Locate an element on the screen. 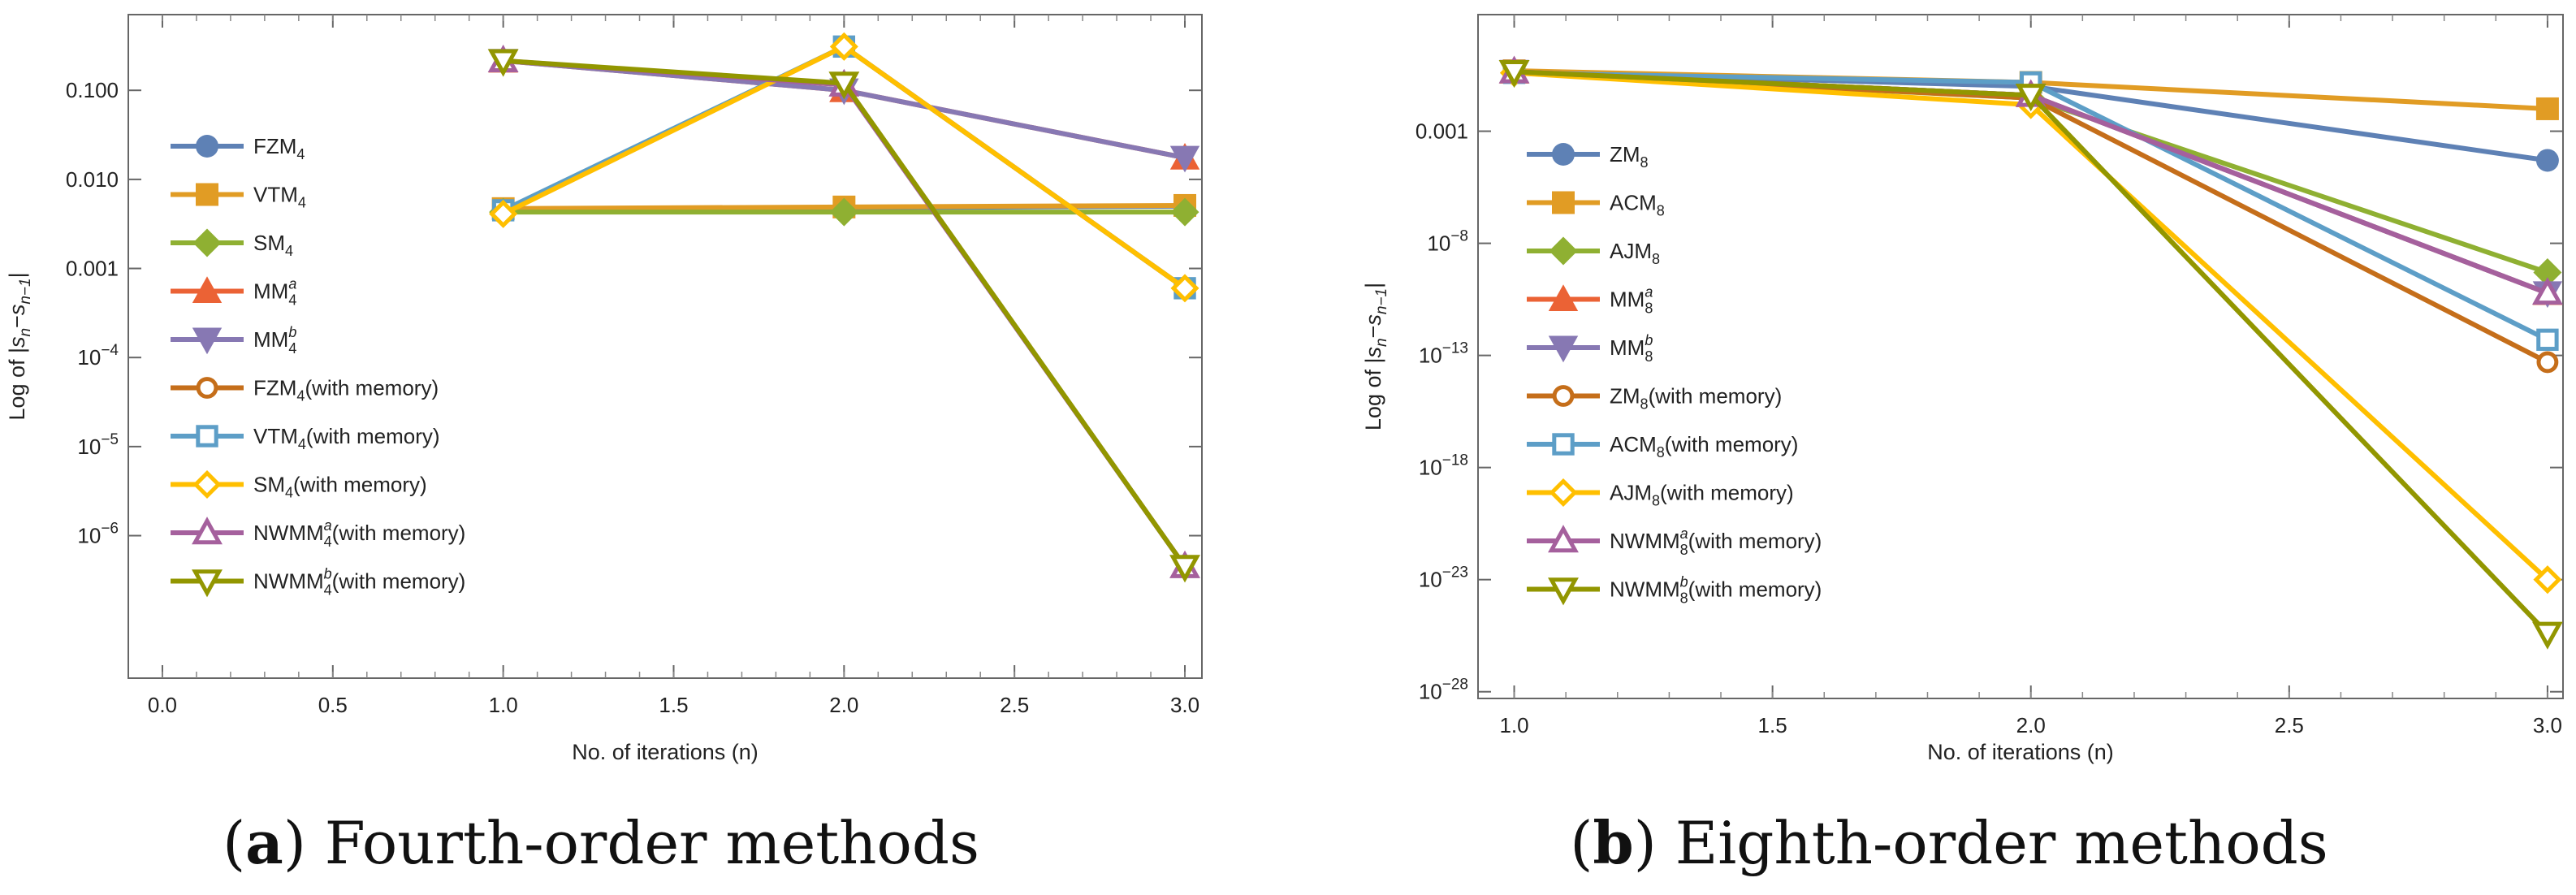  legend-entry: NWMMb 8(with memory) is located at coordinates (1675, 590).